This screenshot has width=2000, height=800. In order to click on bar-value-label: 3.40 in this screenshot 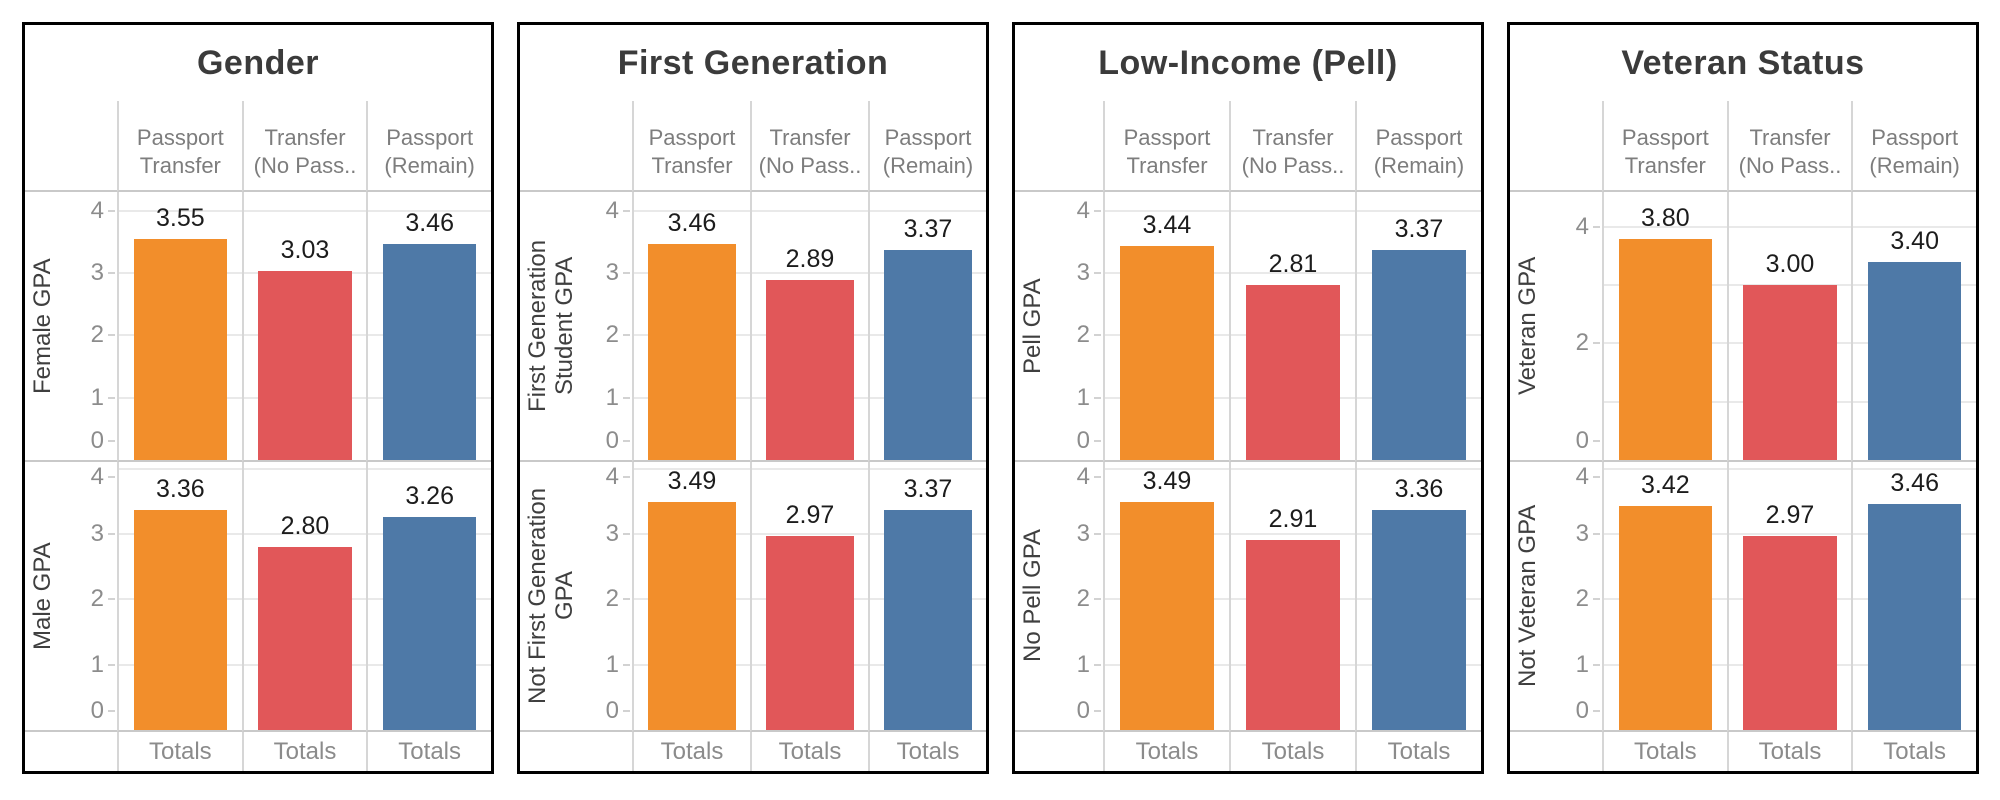, I will do `click(1914, 240)`.